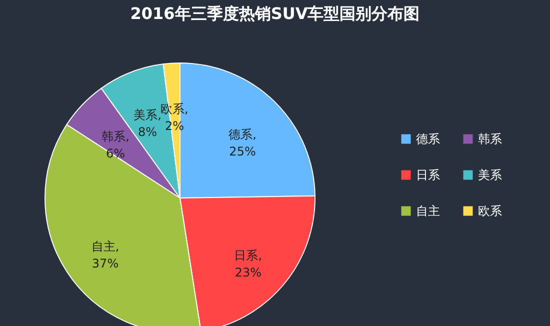 The image size is (550, 326). I want to click on legend-label: 欧系, so click(490, 211).